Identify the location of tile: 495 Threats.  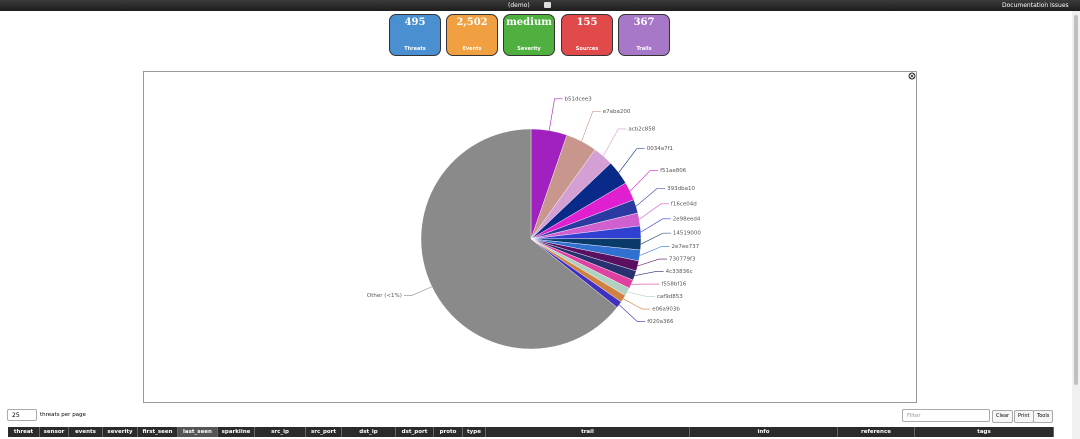
(415, 35).